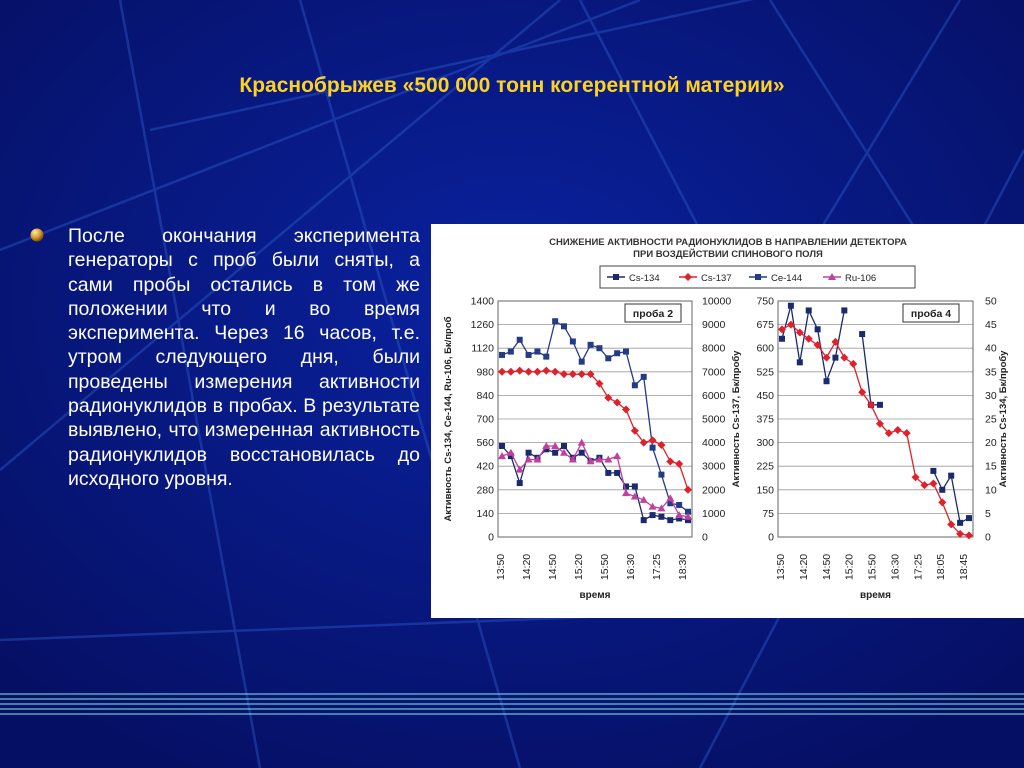 This screenshot has width=1024, height=768. Describe the element at coordinates (683, 567) in the screenshot. I see `x-tick-label: 18:30` at that location.